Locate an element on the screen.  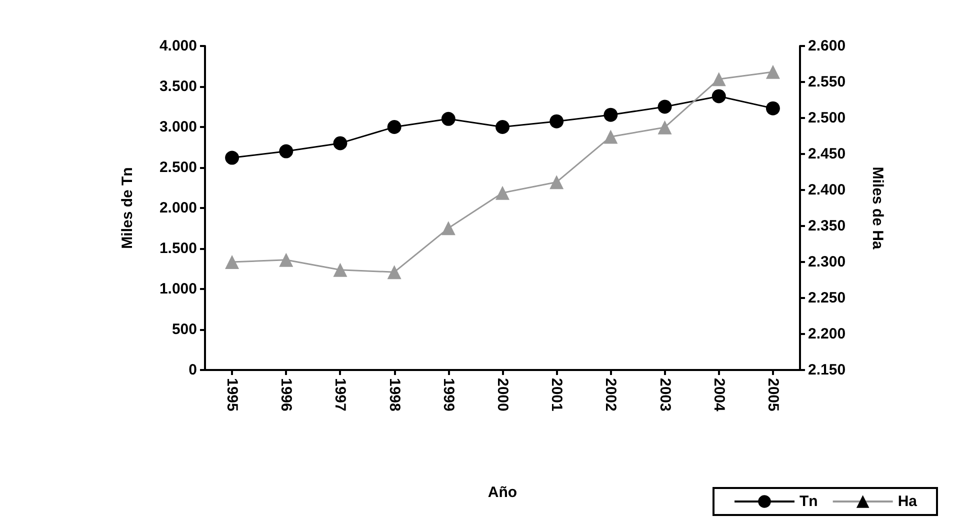
y2-tick-label: 2.250 is located at coordinates (827, 298).